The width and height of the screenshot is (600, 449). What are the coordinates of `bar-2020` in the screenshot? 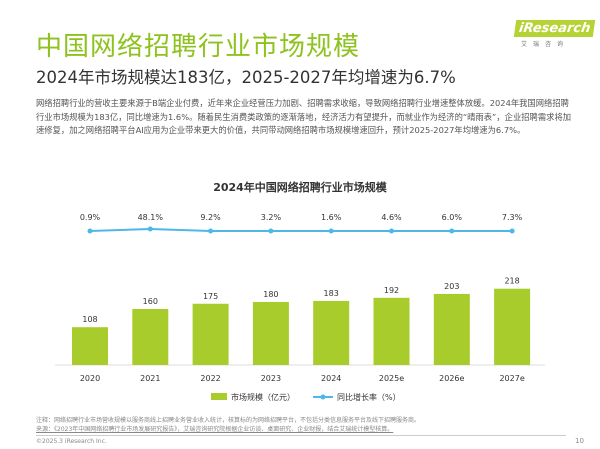 It's located at (90, 346).